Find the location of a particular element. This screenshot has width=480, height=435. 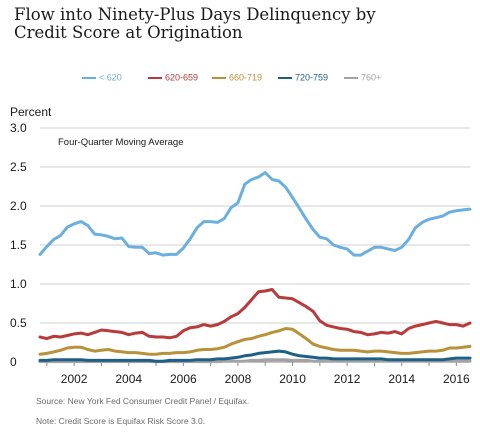

chart-legend: < 620 620-659 660-719 720-759 760+ is located at coordinates (240, 79).